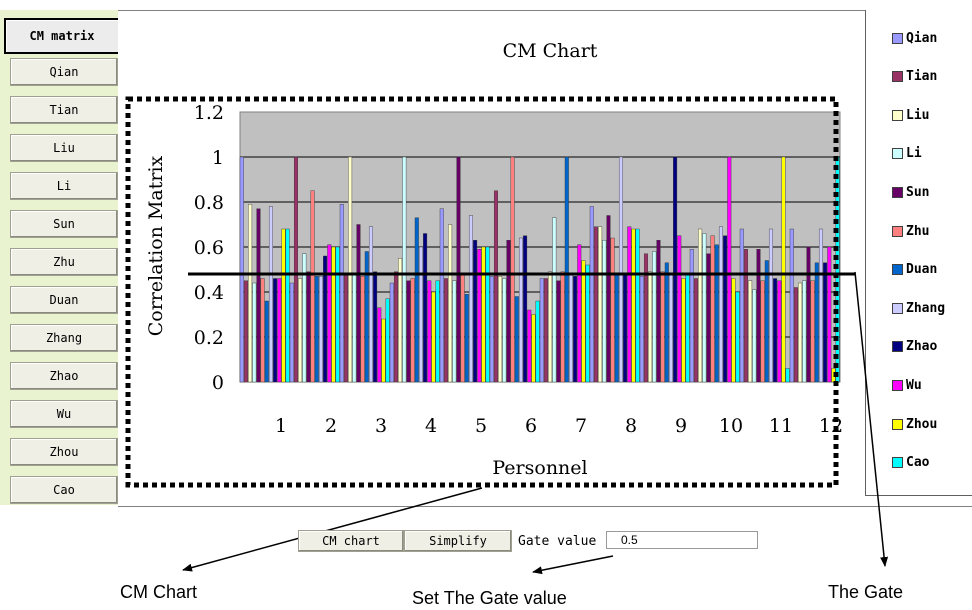 The image size is (972, 610). Describe the element at coordinates (64, 376) in the screenshot. I see `sidebar-item-zhao: Zhao` at that location.